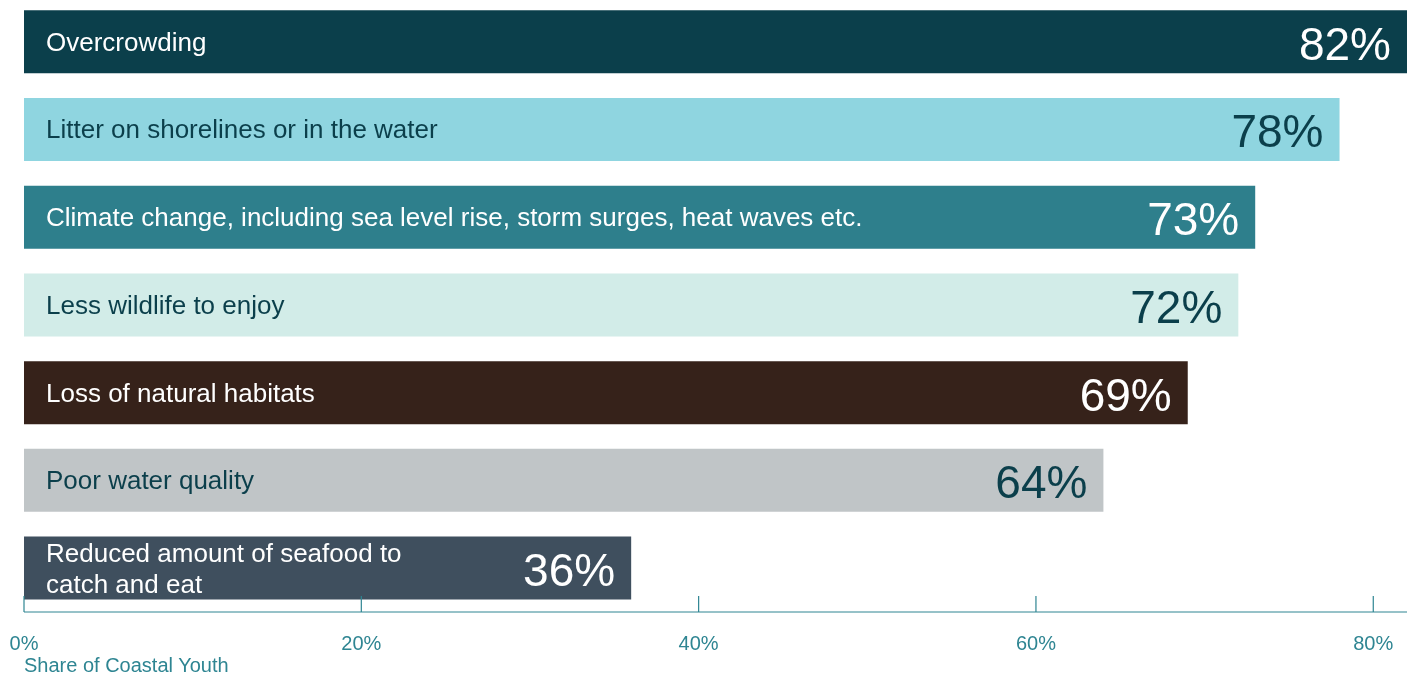 The image size is (1421, 677). Describe the element at coordinates (126, 665) in the screenshot. I see `x-axis-title: Share of Coastal Youth` at that location.